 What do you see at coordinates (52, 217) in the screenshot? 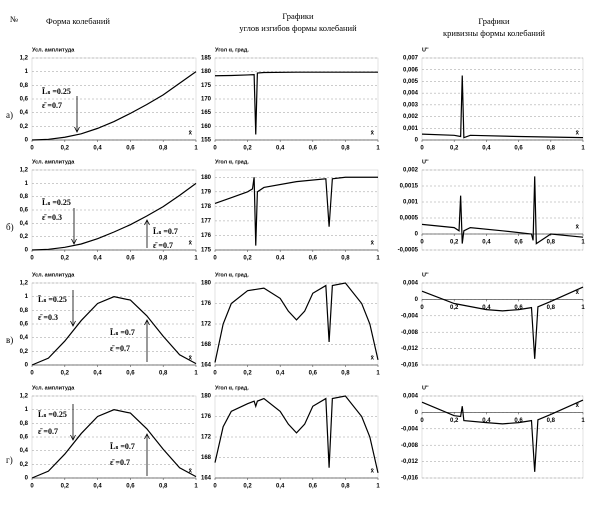
I see `annotation: ε̄ =0.3` at bounding box center [52, 217].